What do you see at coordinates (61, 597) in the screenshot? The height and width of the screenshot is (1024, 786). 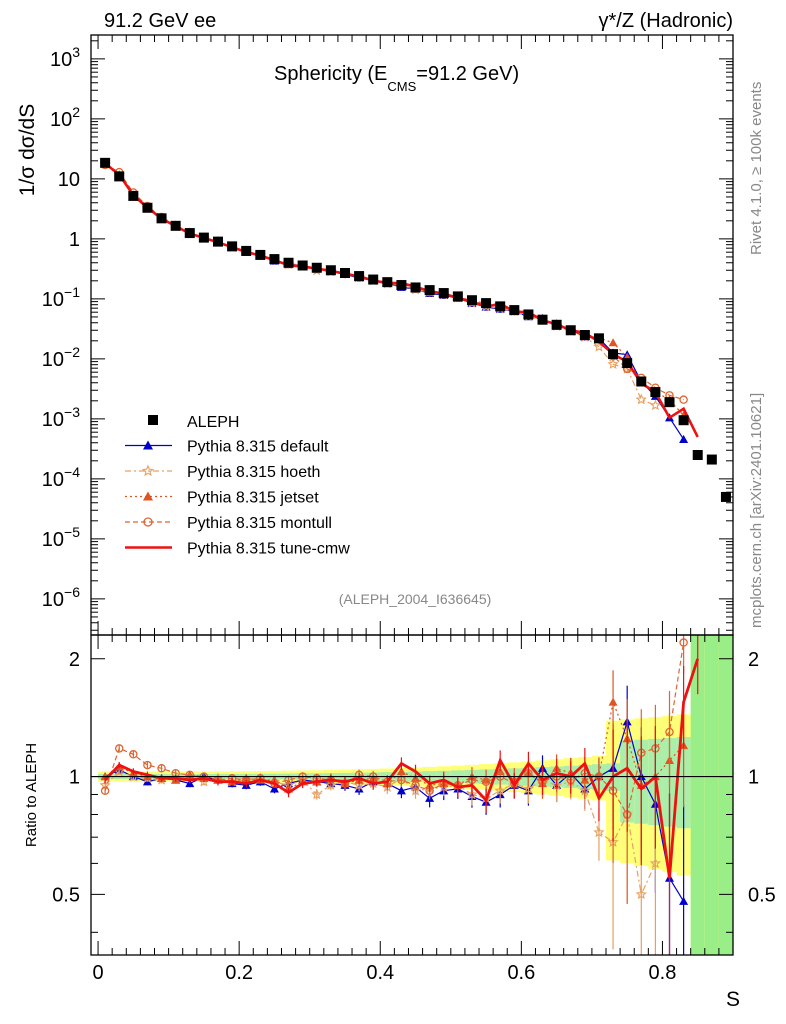 I see `y-tick-label: 10⁻⁶` at bounding box center [61, 597].